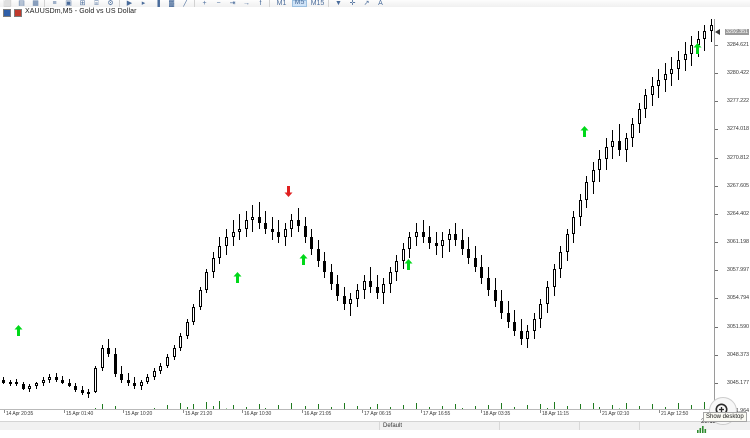 The height and width of the screenshot is (438, 750). What do you see at coordinates (157, 3) in the screenshot?
I see `bar-chart-icon: ▐` at bounding box center [157, 3].